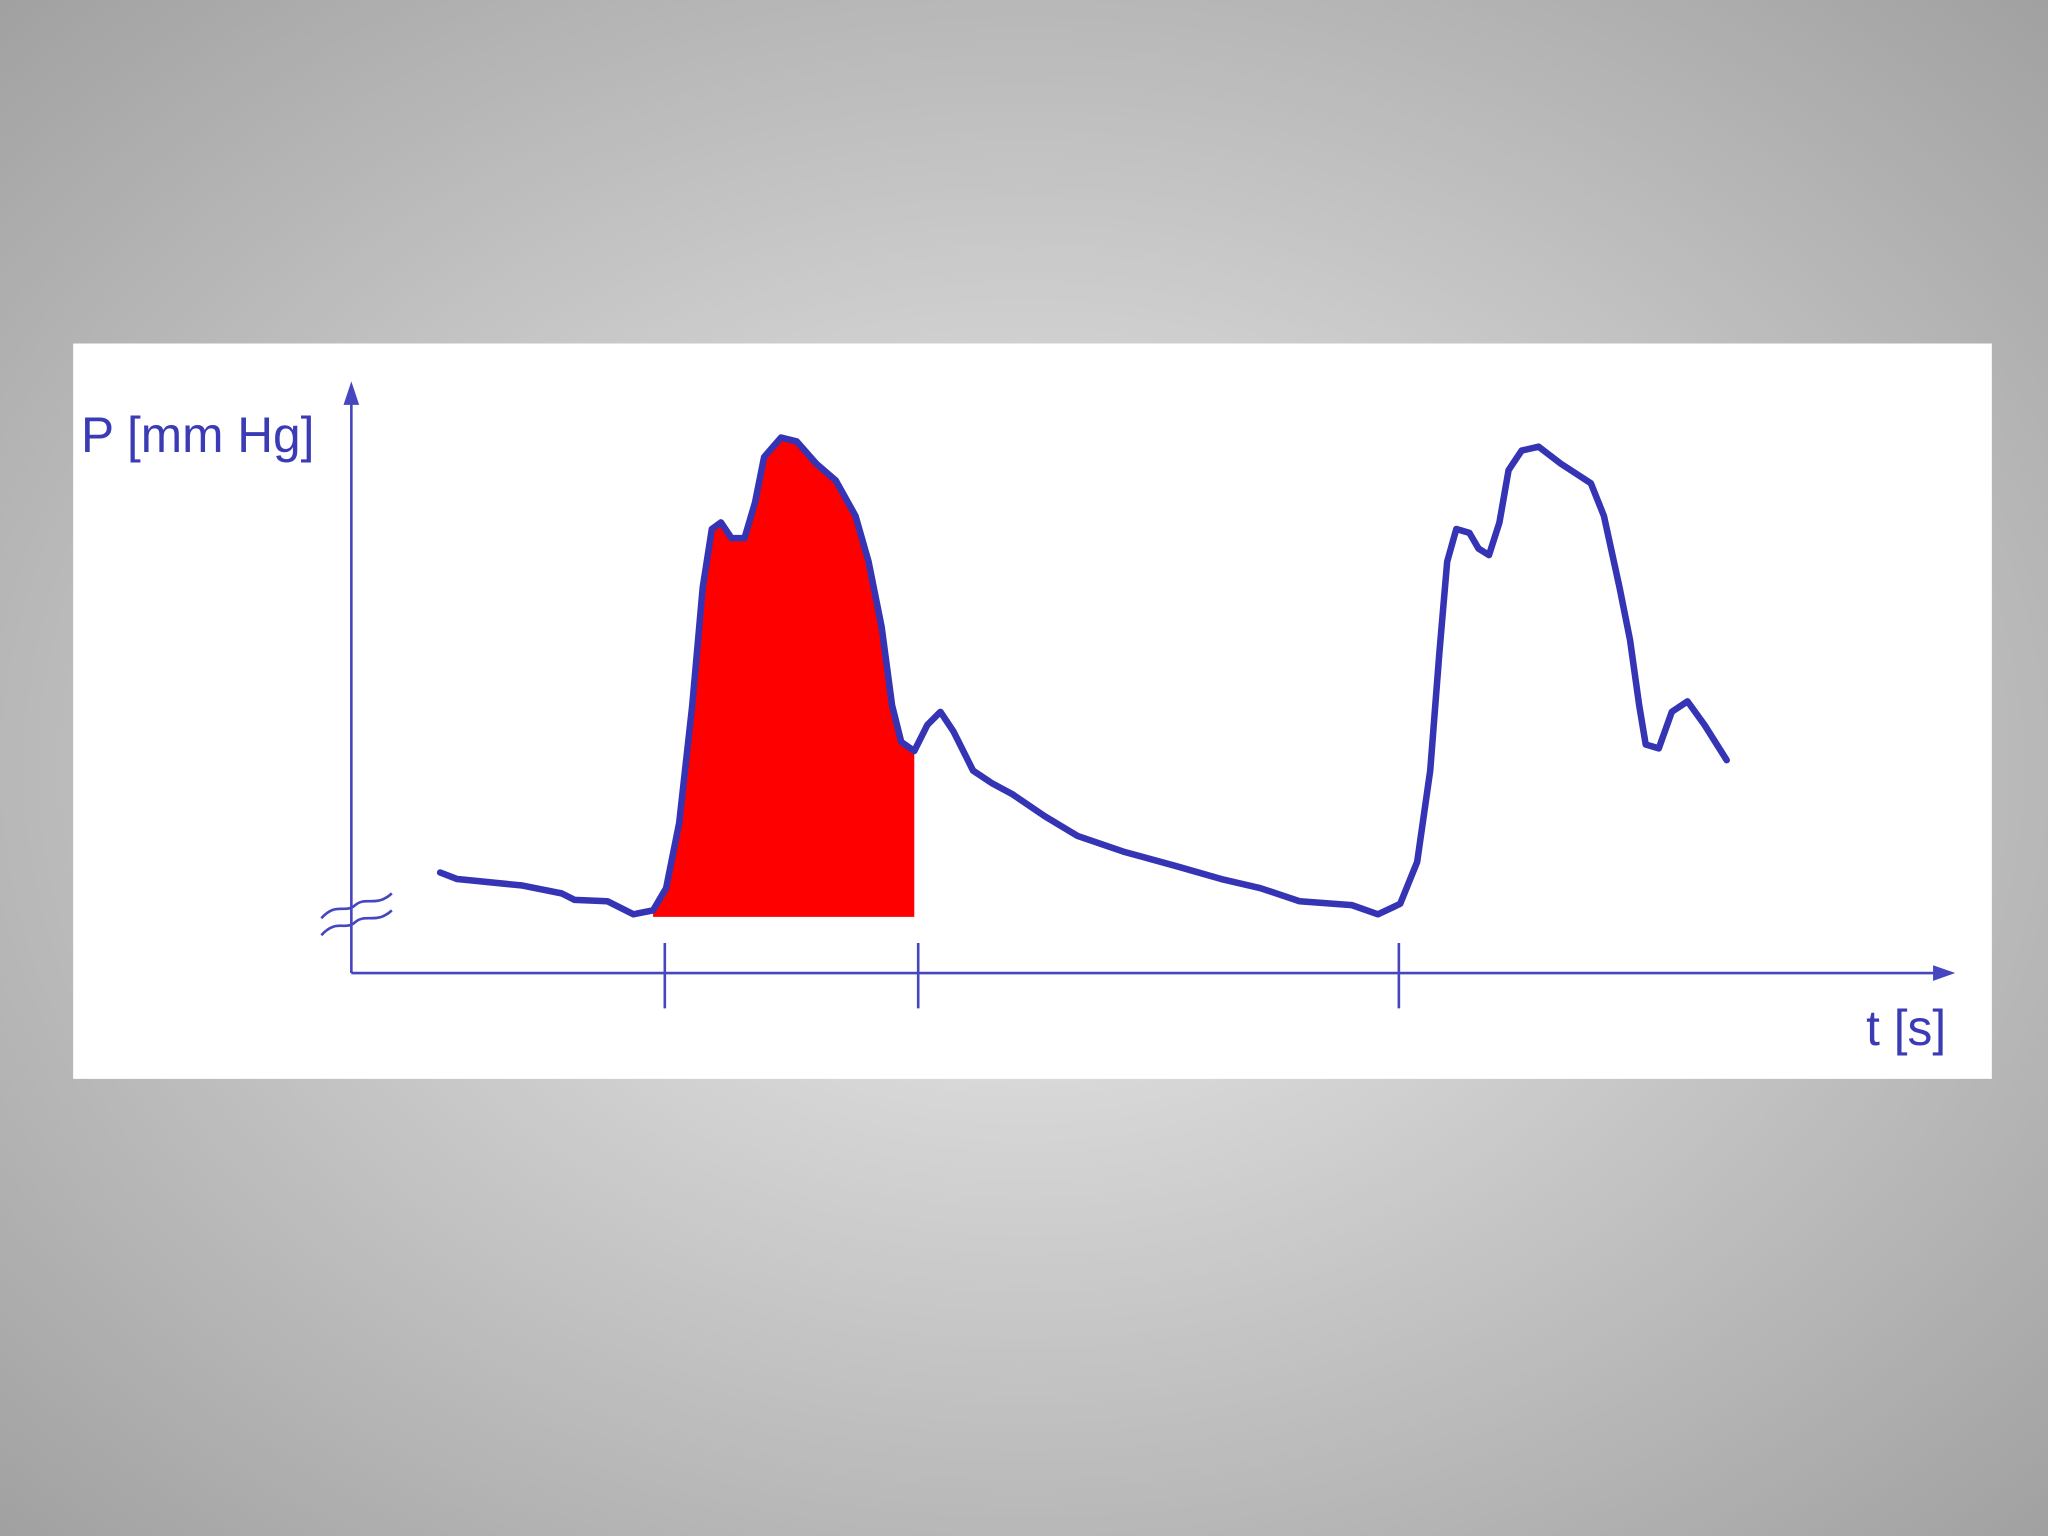 The width and height of the screenshot is (2048, 1536). Describe the element at coordinates (784, 677) in the screenshot. I see `shaded-area` at that location.